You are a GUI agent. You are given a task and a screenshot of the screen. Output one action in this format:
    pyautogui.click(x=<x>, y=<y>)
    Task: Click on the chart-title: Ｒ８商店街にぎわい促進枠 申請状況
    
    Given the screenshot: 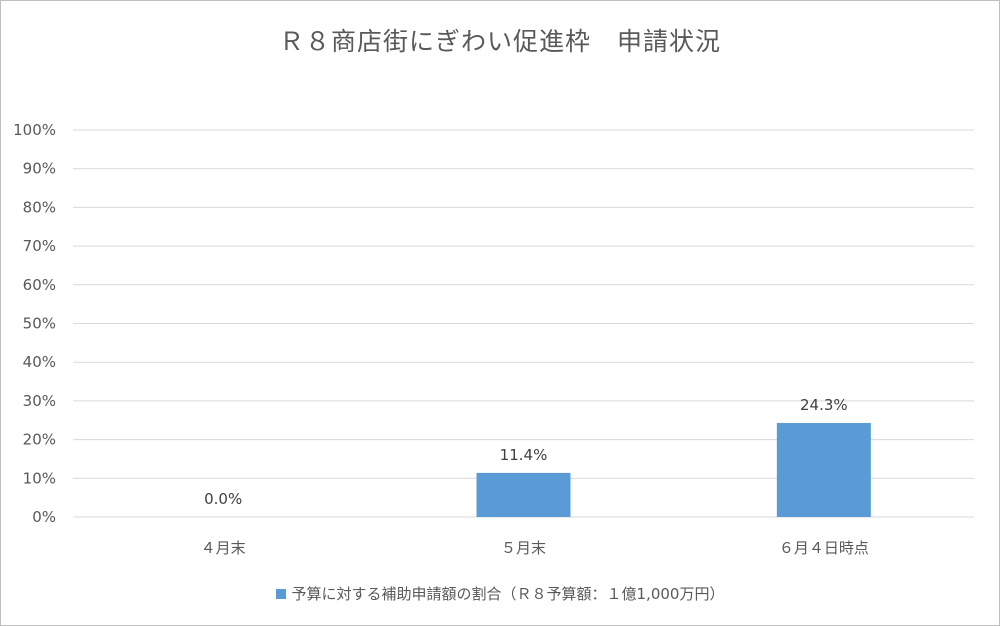 What is the action you would take?
    pyautogui.click(x=499, y=41)
    